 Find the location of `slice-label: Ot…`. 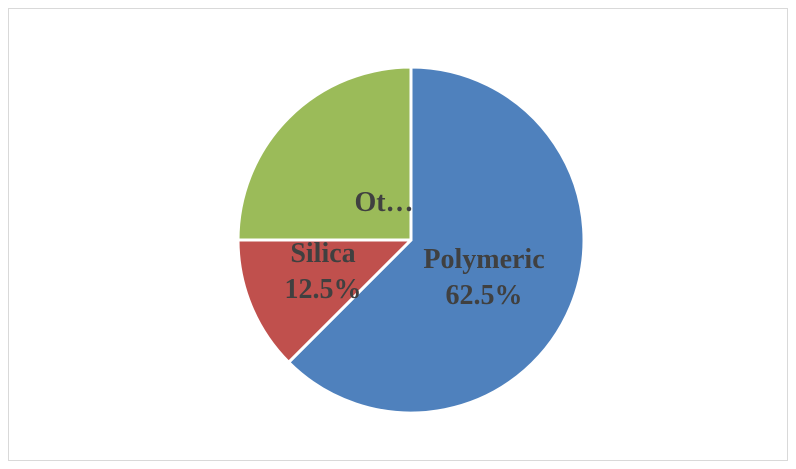

slice-label: Ot… is located at coordinates (383, 202).